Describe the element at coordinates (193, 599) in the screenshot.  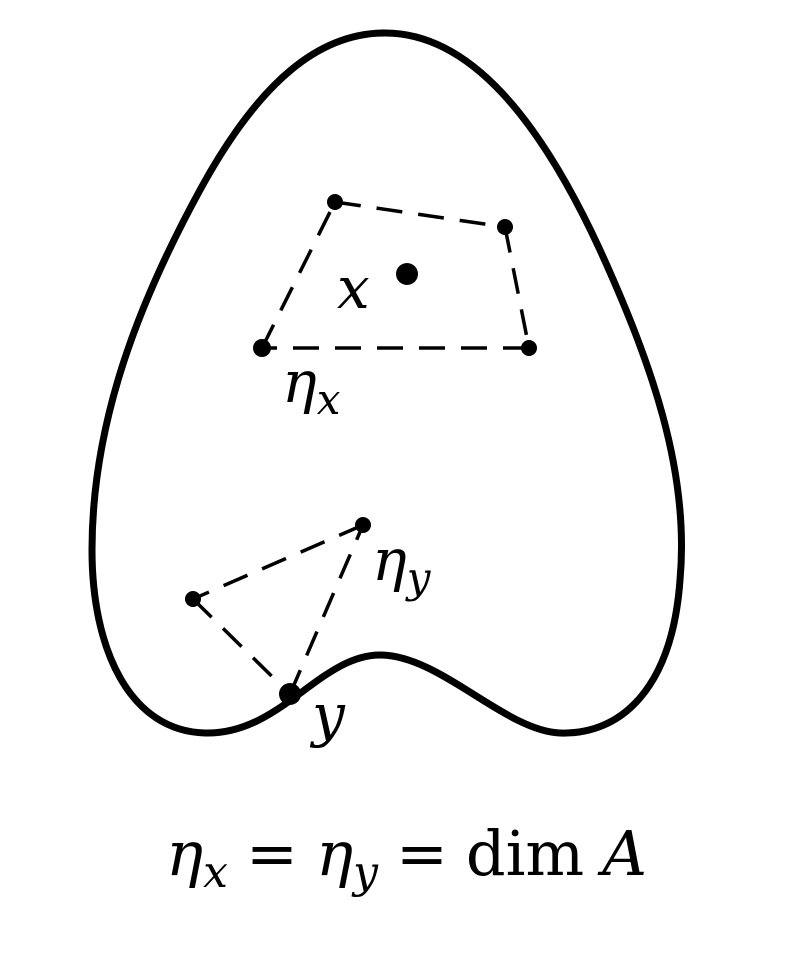
I see `vertex-left` at that location.